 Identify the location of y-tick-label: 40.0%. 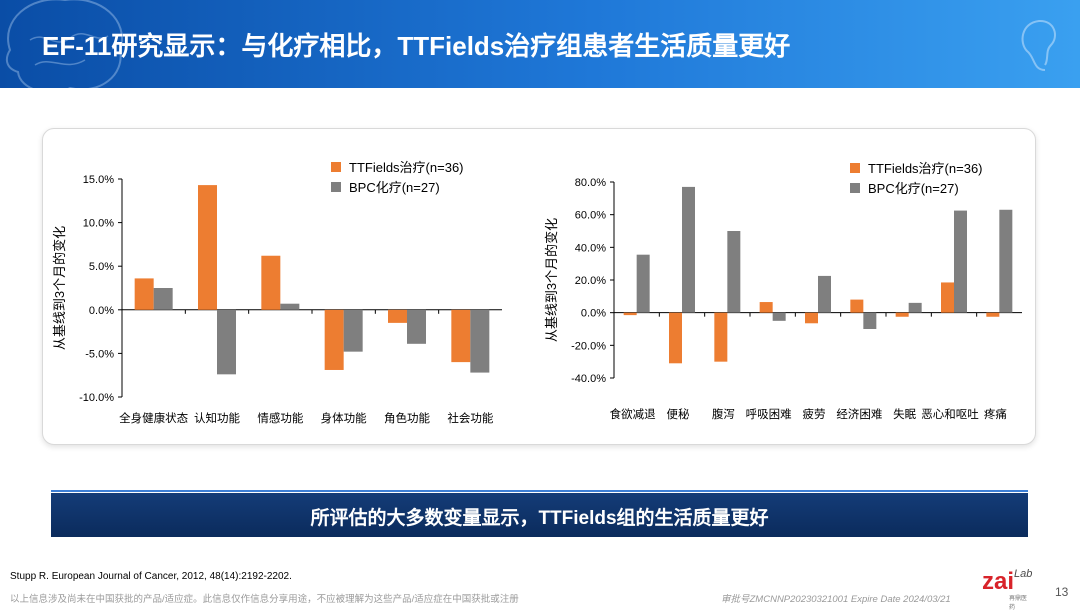
(590, 248).